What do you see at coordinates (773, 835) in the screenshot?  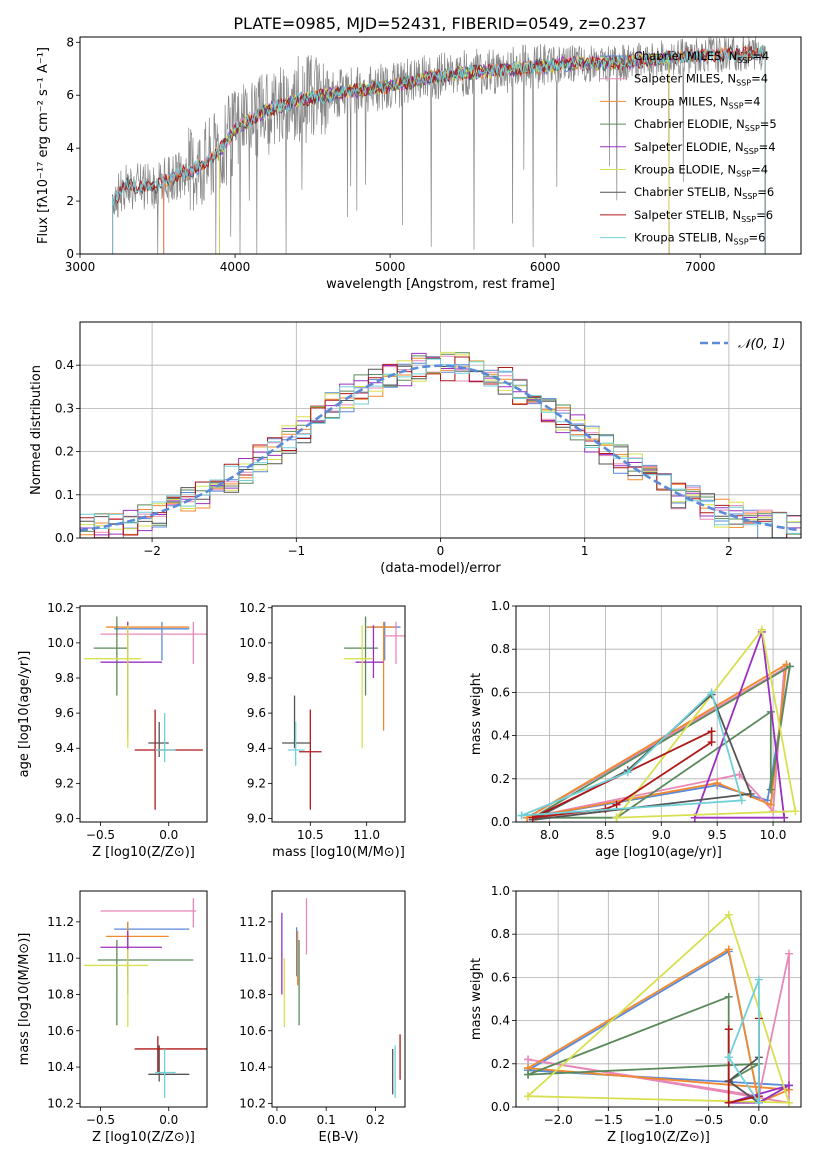 I see `x-tick-label: 10.0` at bounding box center [773, 835].